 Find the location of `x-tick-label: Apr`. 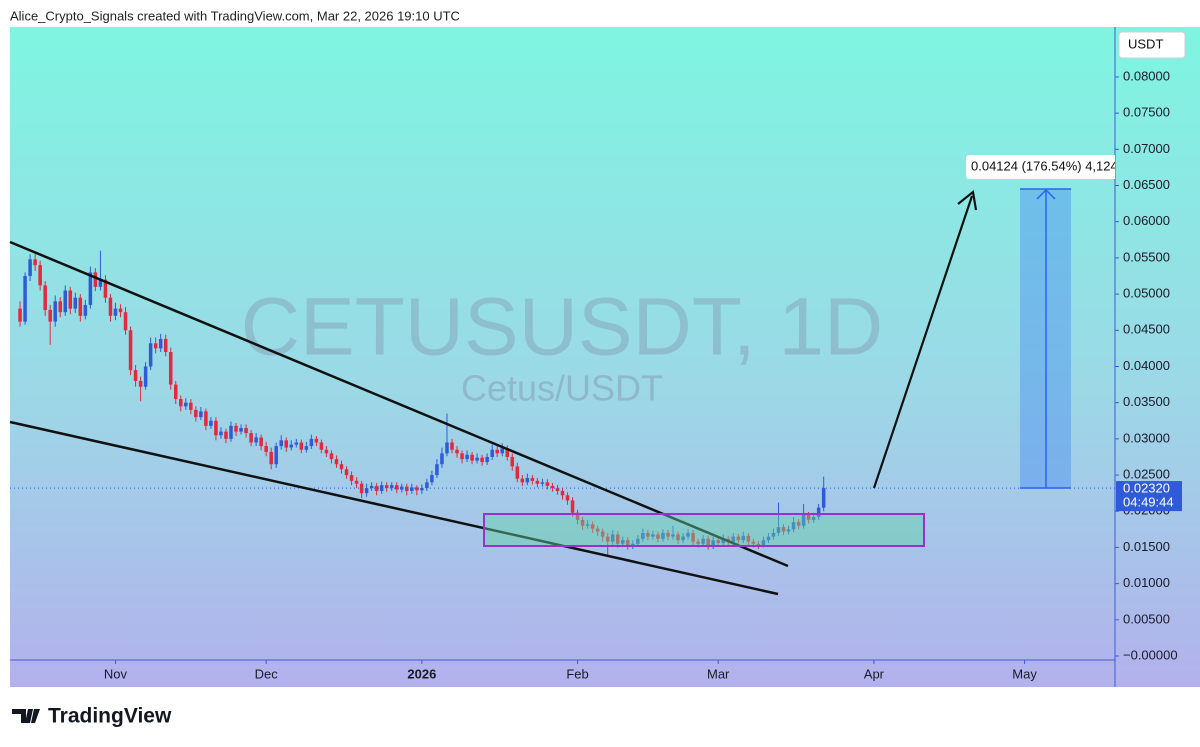

x-tick-label: Apr is located at coordinates (874, 673).